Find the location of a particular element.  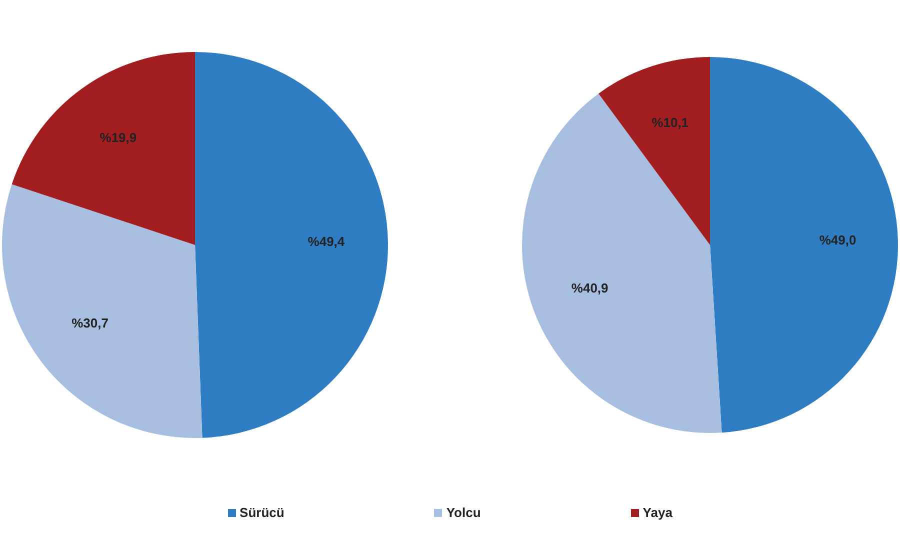

data-label: %19,9 is located at coordinates (118, 138).